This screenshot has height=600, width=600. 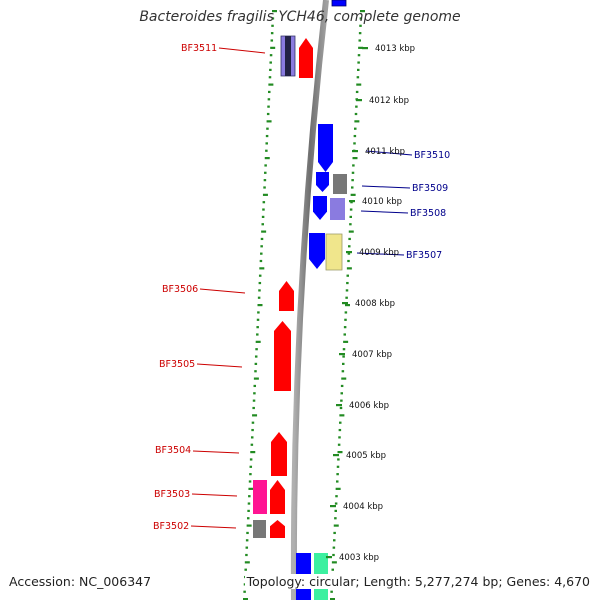 What do you see at coordinates (430, 188) in the screenshot?
I see `gene-label-plus: BF3509` at bounding box center [430, 188].